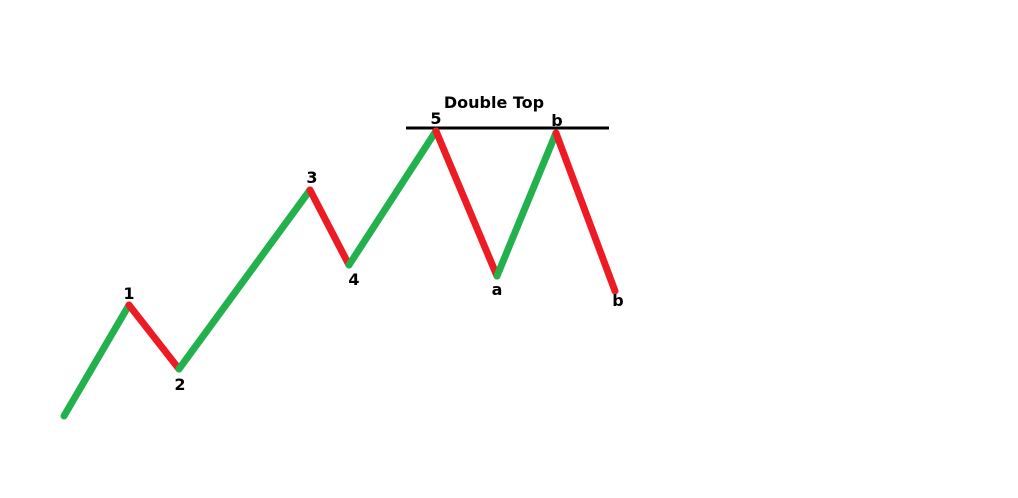 Image resolution: width=1018 pixels, height=498 pixels. I want to click on wave-label-5: 5, so click(435, 118).